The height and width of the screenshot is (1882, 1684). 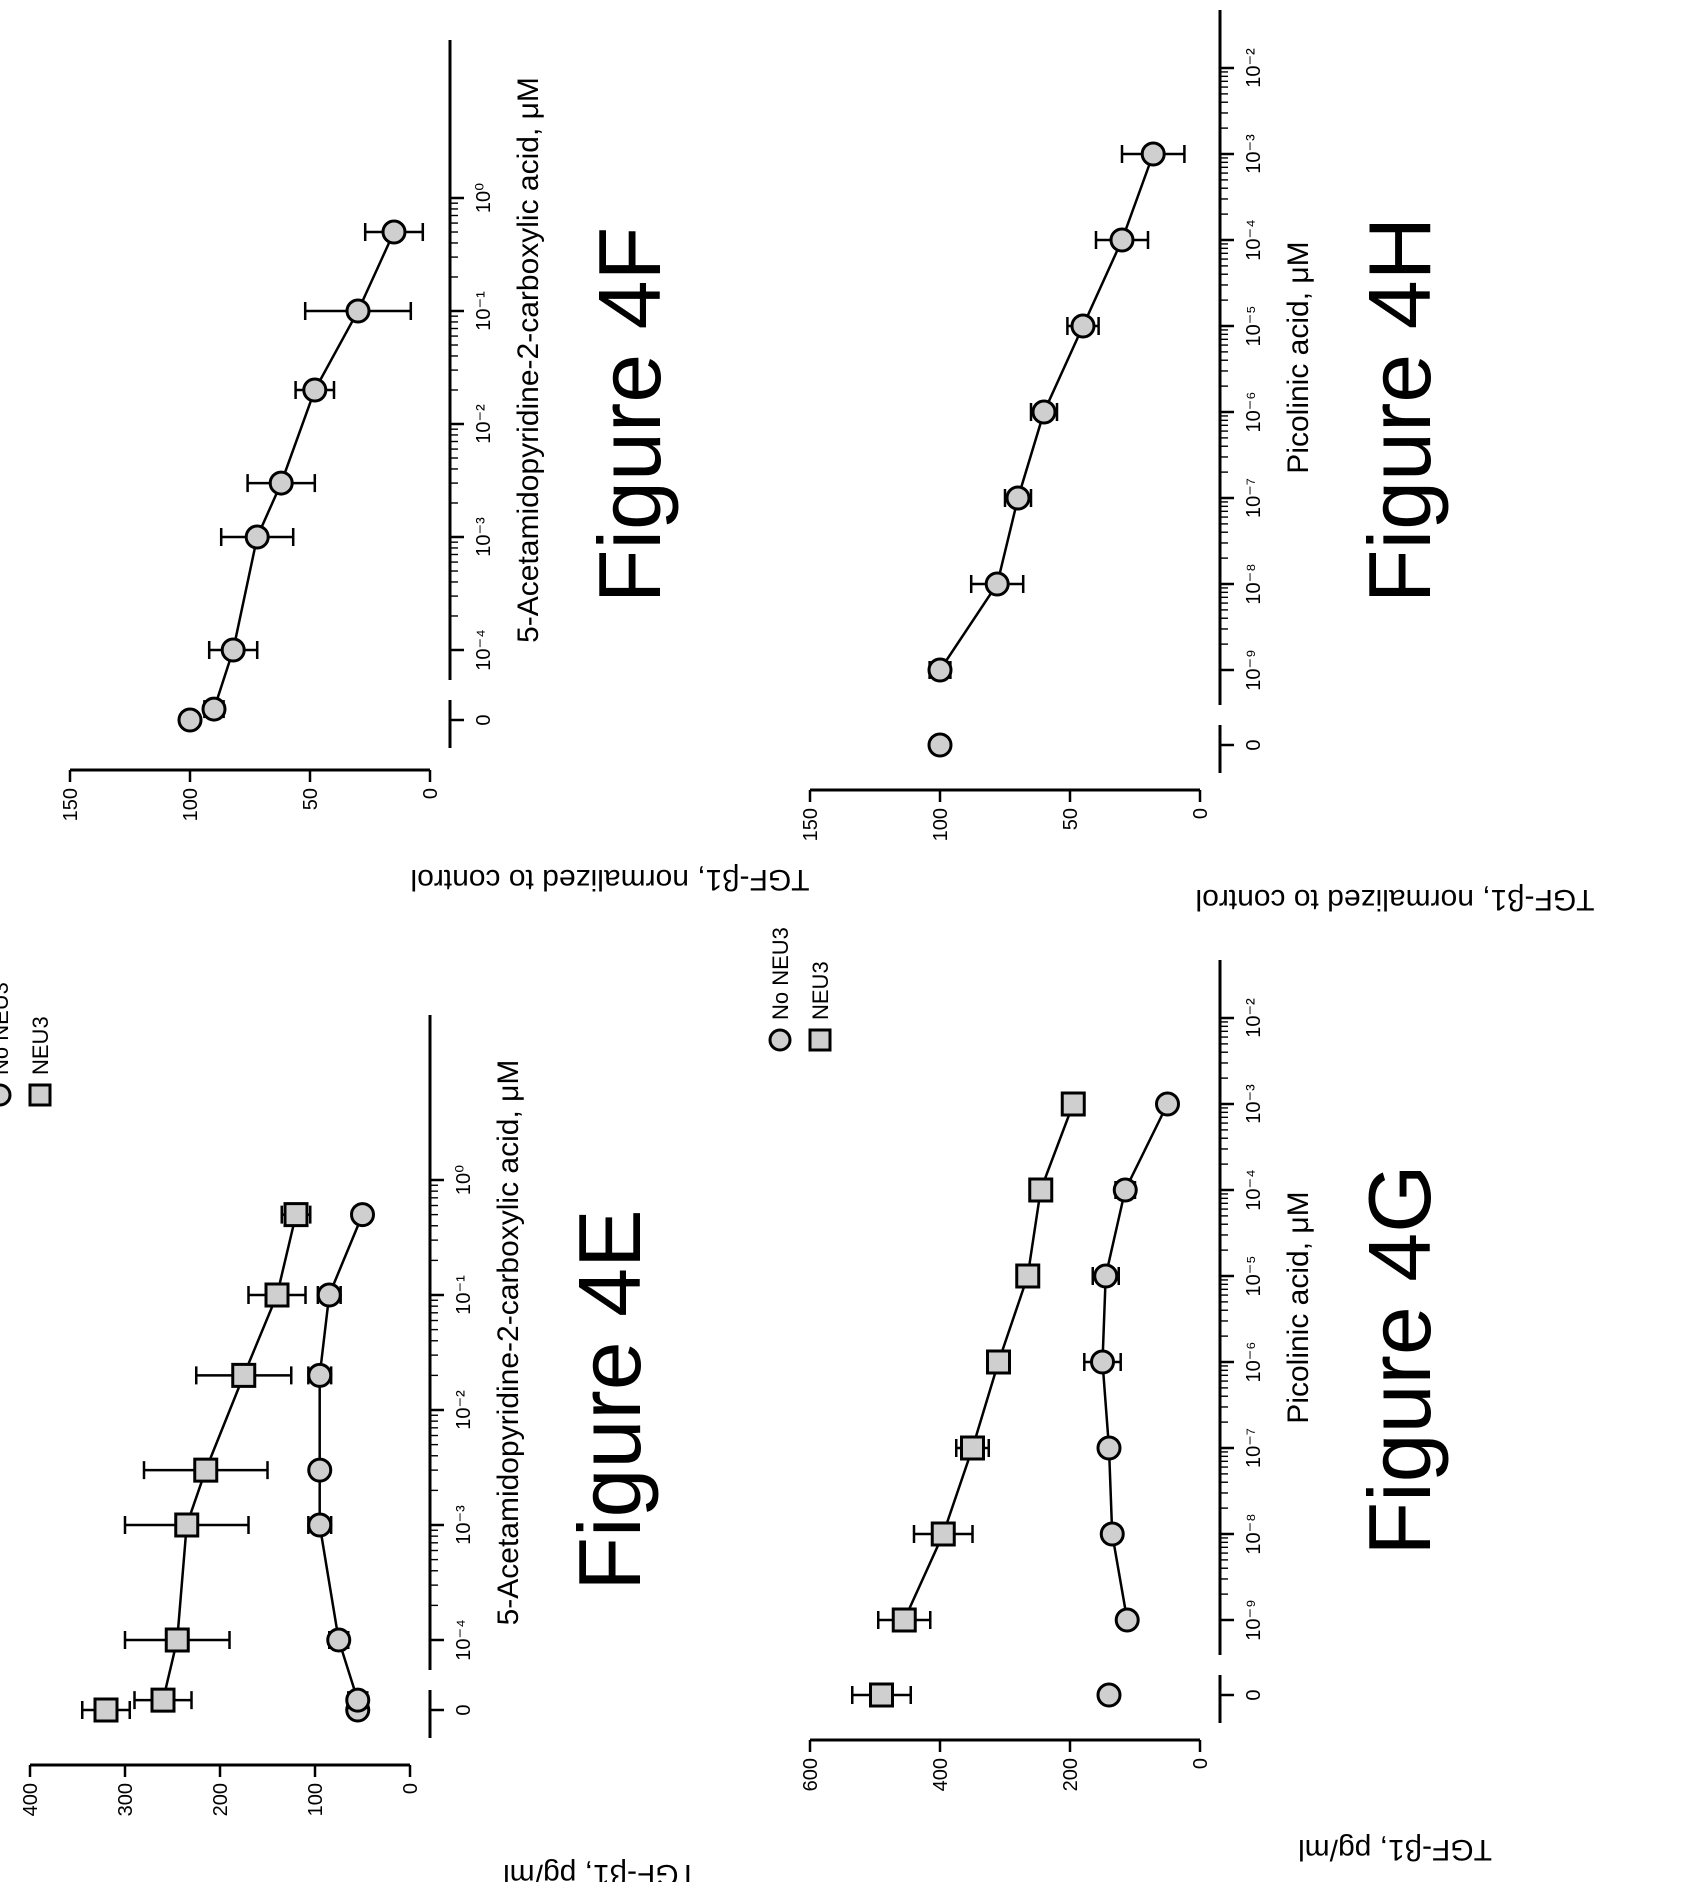 What do you see at coordinates (820, 1040) in the screenshot?
I see `legend-marker-square` at bounding box center [820, 1040].